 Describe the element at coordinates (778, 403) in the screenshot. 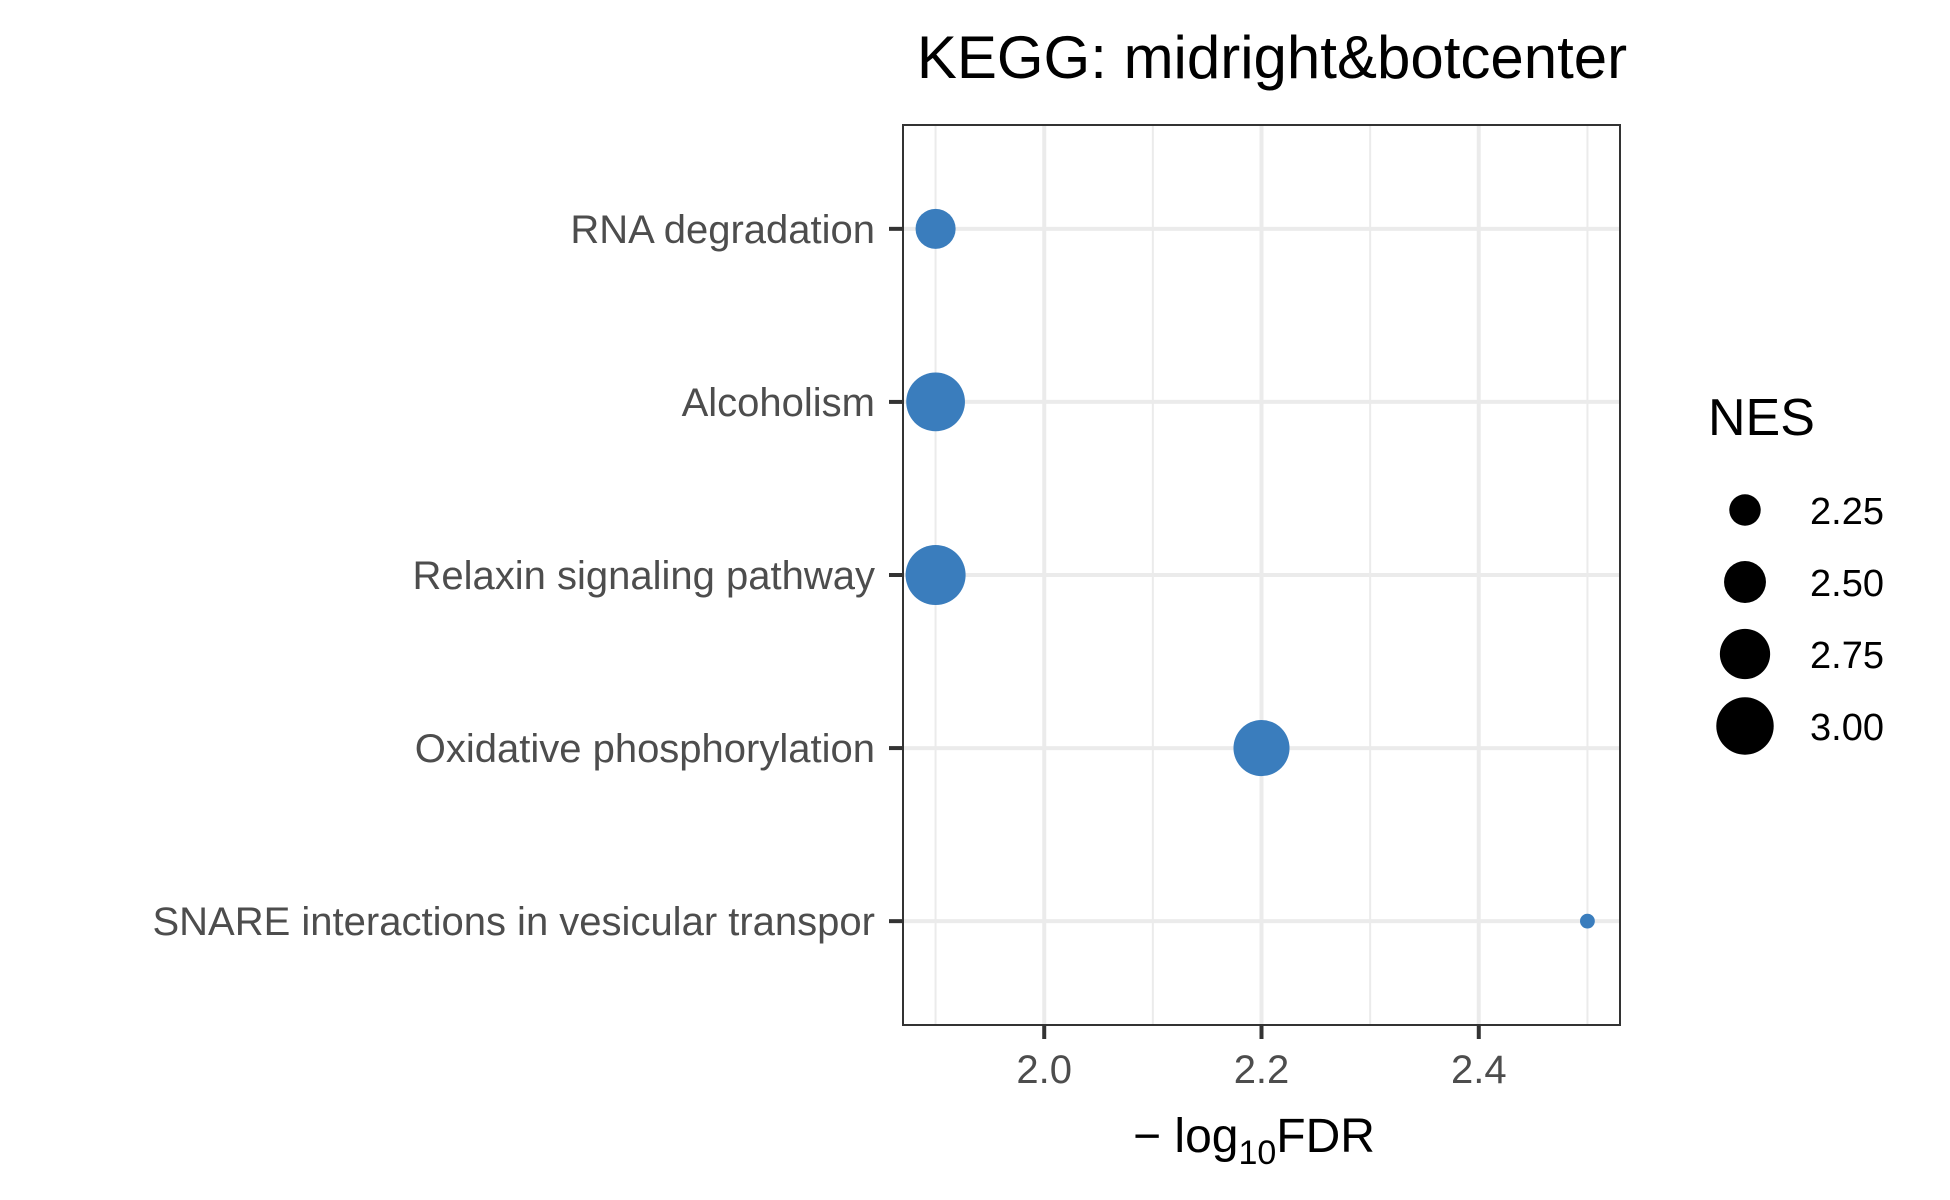

I see `y-tick-label: Alcoholism` at that location.